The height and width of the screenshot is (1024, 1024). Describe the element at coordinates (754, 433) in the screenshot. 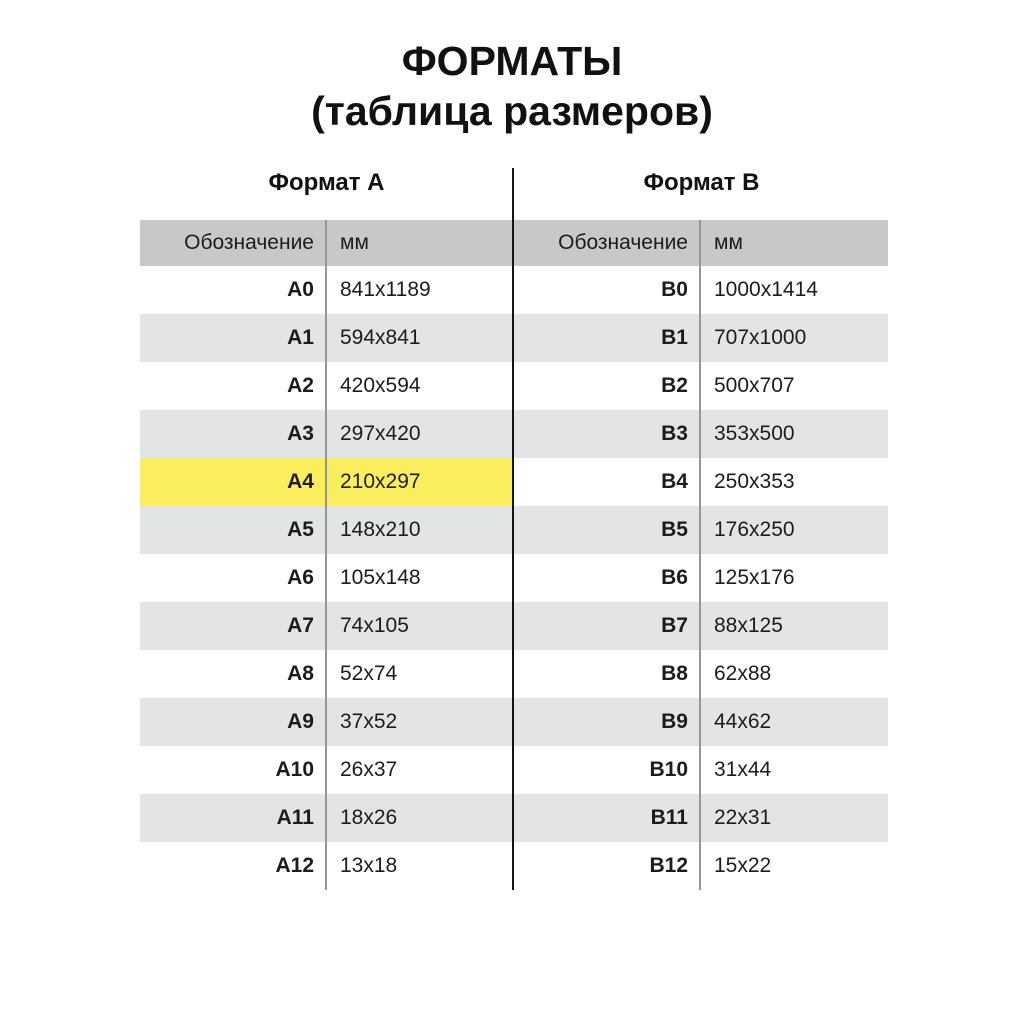

I see `size-mm-cell: 353x500` at that location.